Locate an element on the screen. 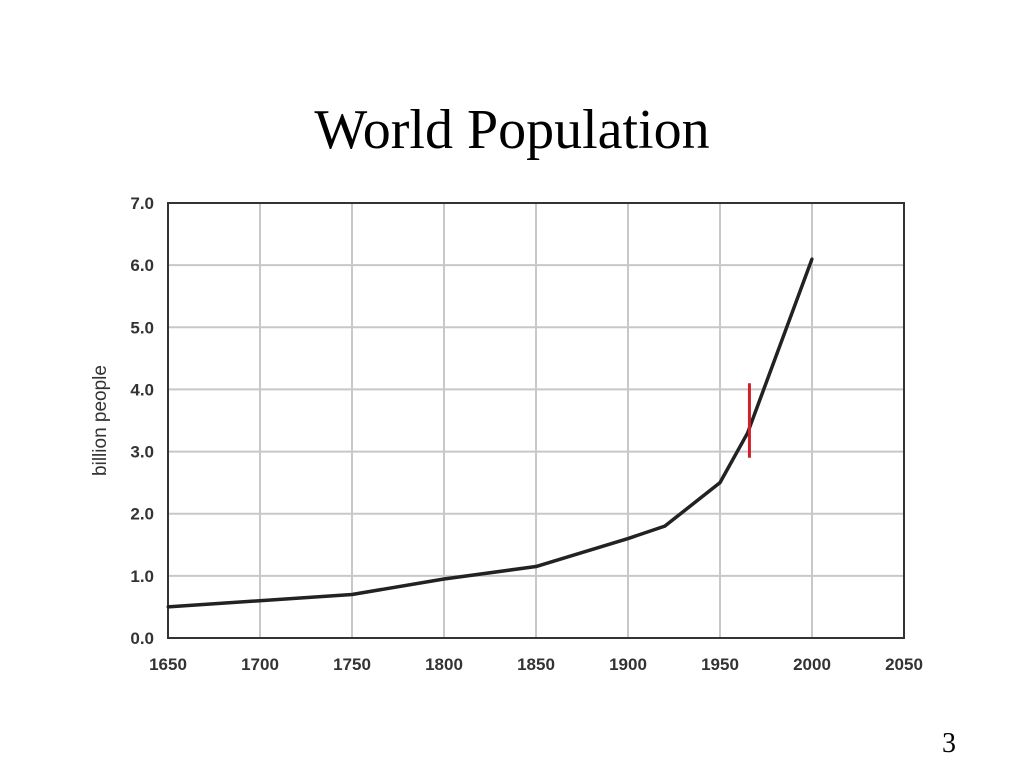 The width and height of the screenshot is (1024, 768). x-tick-label: 1700 is located at coordinates (260, 664).